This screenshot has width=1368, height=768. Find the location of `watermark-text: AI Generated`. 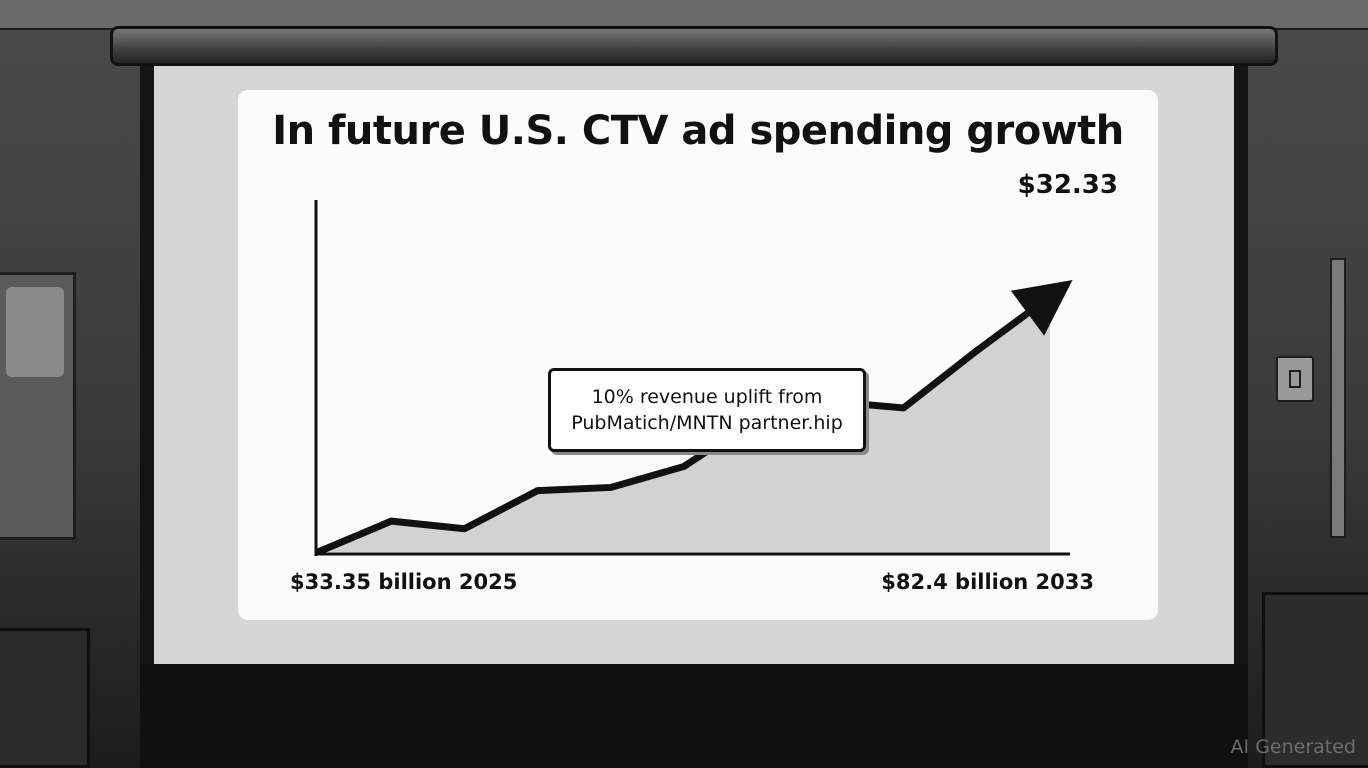

watermark-text: AI Generated is located at coordinates (1293, 747).